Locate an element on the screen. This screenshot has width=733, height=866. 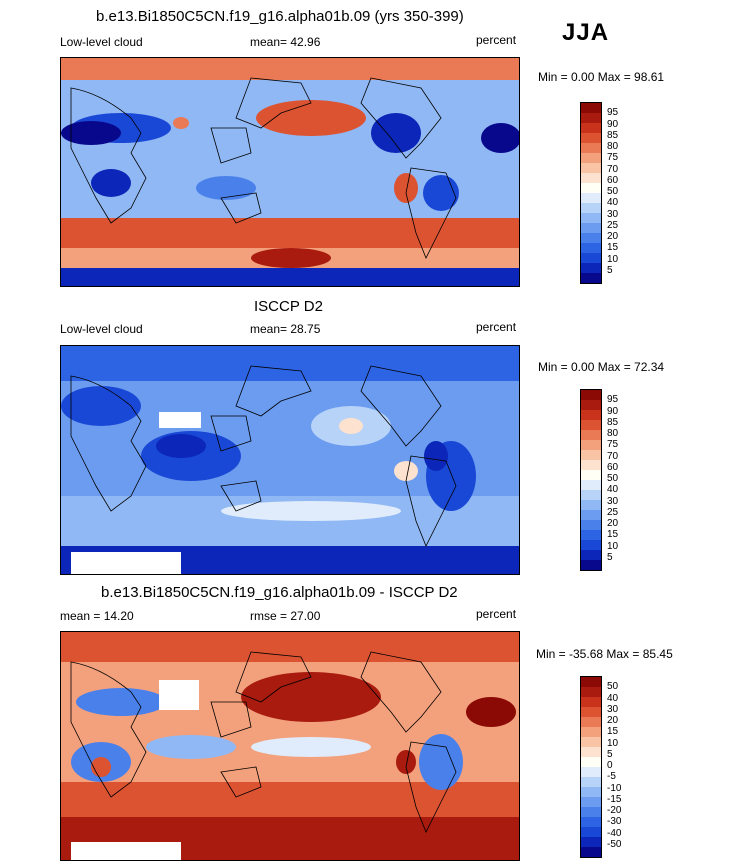
panel3-tick: 5 is located at coordinates (610, 754).